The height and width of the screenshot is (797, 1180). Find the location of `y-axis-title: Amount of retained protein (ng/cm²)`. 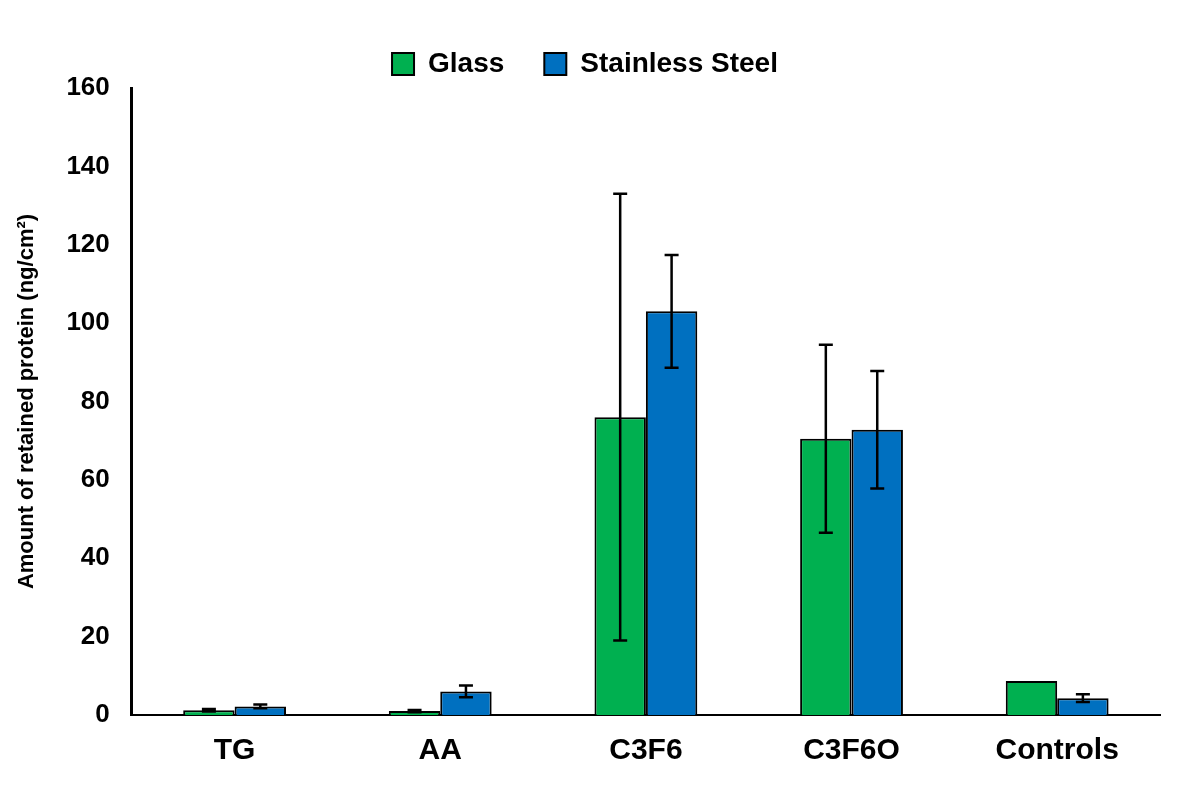

y-axis-title: Amount of retained protein (ng/cm²) is located at coordinates (26, 401).